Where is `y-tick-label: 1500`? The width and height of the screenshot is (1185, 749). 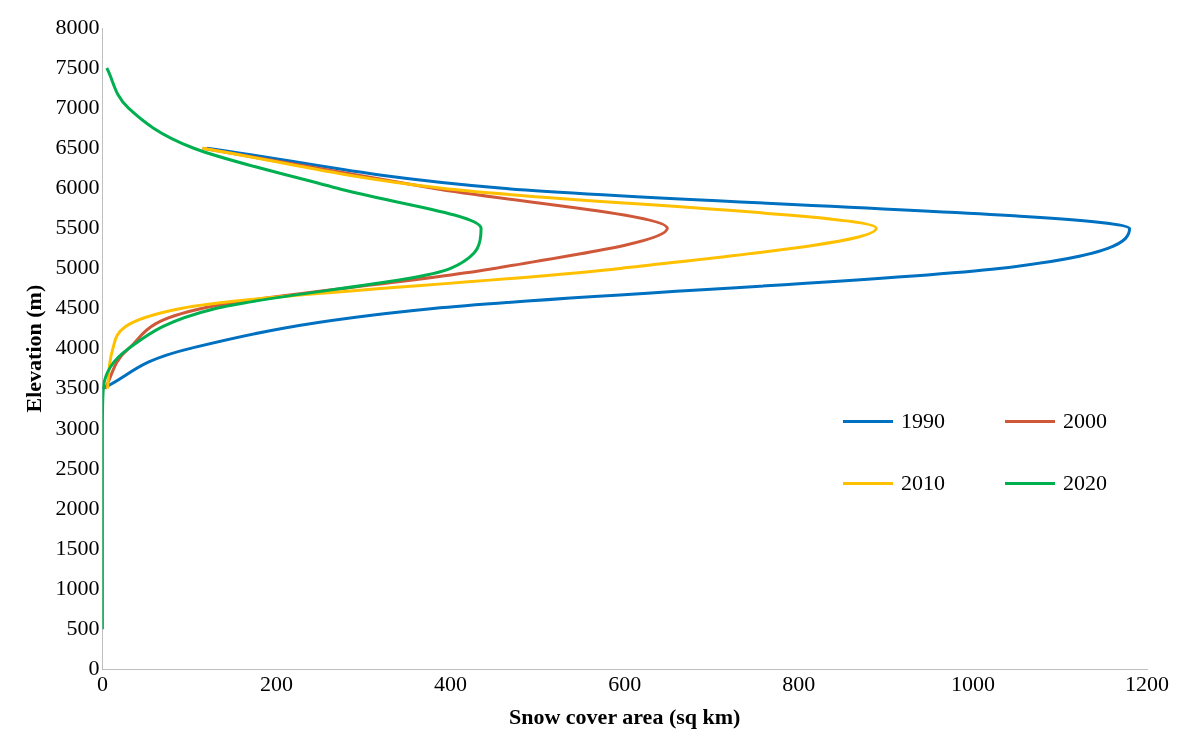
y-tick-label: 1500 is located at coordinates (77, 547).